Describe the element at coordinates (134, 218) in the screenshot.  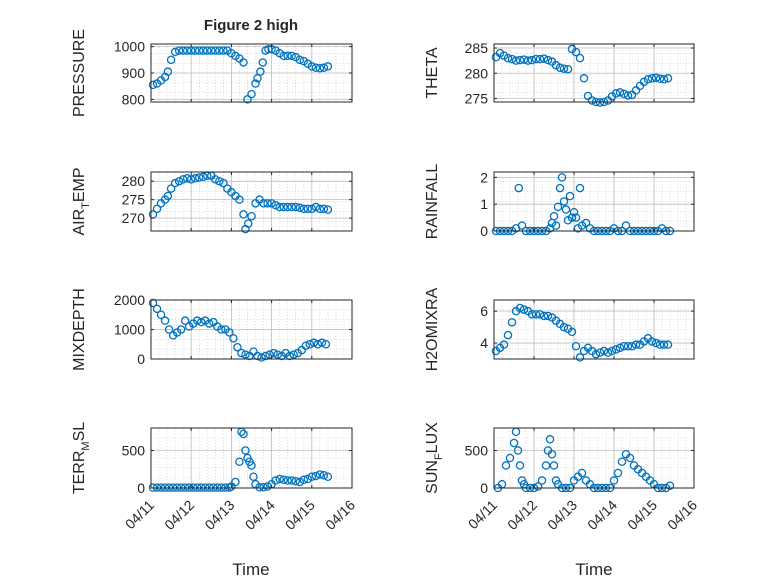
I see `y-tick-label: 270` at that location.